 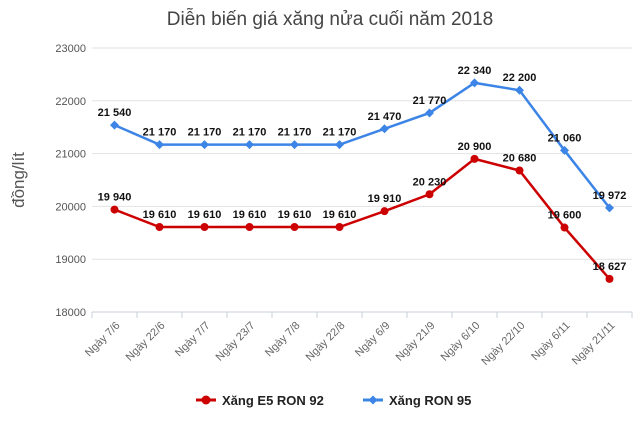 What do you see at coordinates (385, 117) in the screenshot?
I see `data-label: 21 470` at bounding box center [385, 117].